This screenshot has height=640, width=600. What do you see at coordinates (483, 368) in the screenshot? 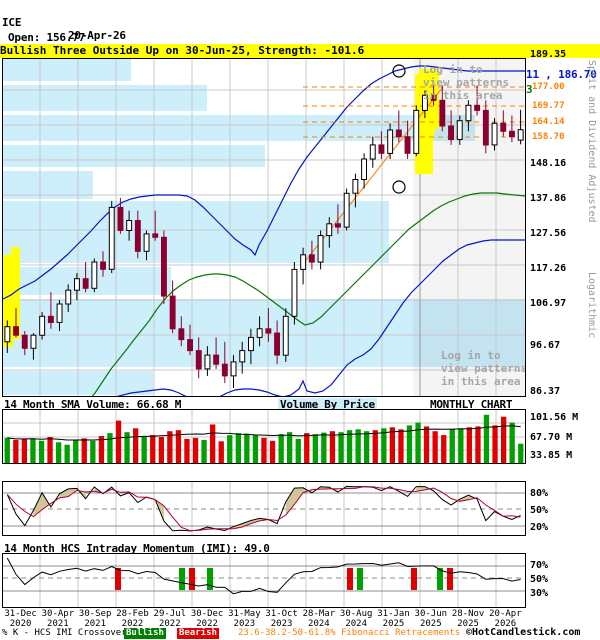
I see `login-overlay-bottom: Log in to view patterns in this area` at bounding box center [483, 368].